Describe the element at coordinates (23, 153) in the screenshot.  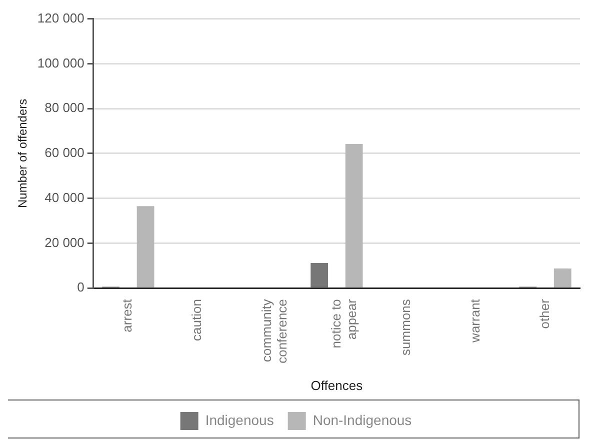
I see `y-axis-title: Number of offenders` at that location.